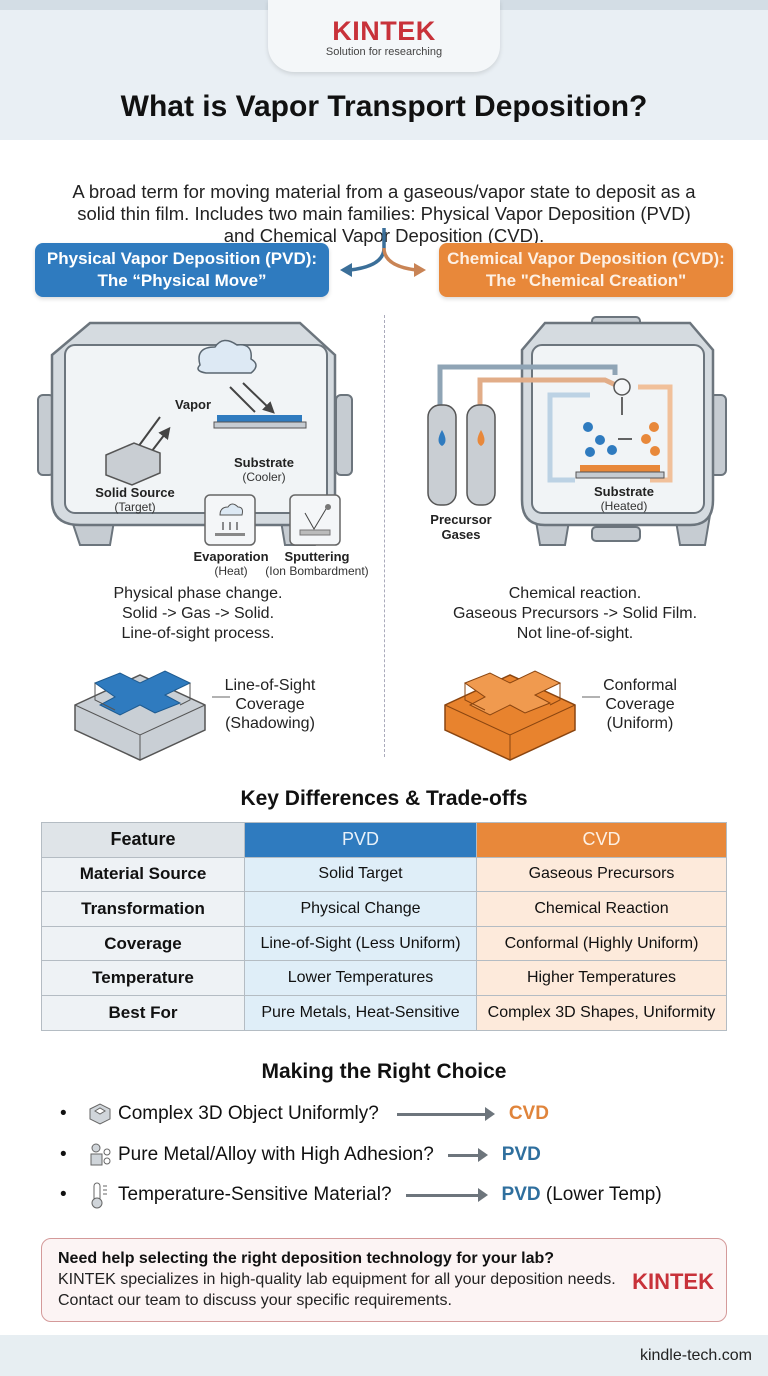 This screenshot has height=1376, width=768. What do you see at coordinates (195, 433) in the screenshot?
I see `pvd-chamber-illustration` at bounding box center [195, 433].